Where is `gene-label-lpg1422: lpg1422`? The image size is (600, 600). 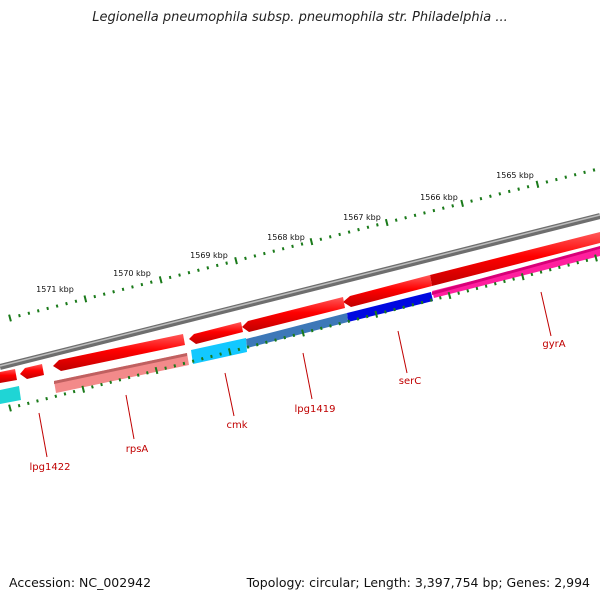
gene-label-lpg1422: lpg1422 is located at coordinates (50, 467).